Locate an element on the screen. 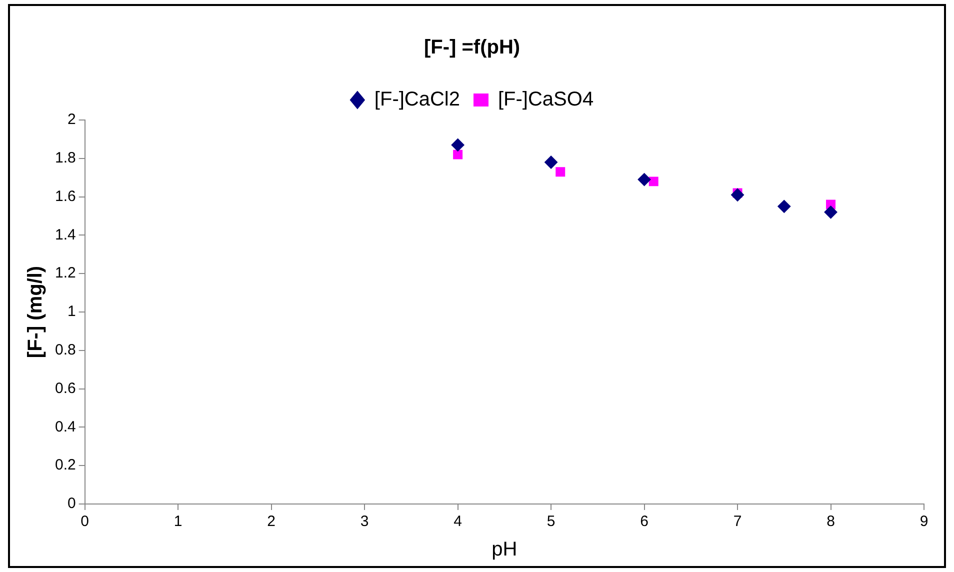  x-tick-label: 7 is located at coordinates (737, 521).